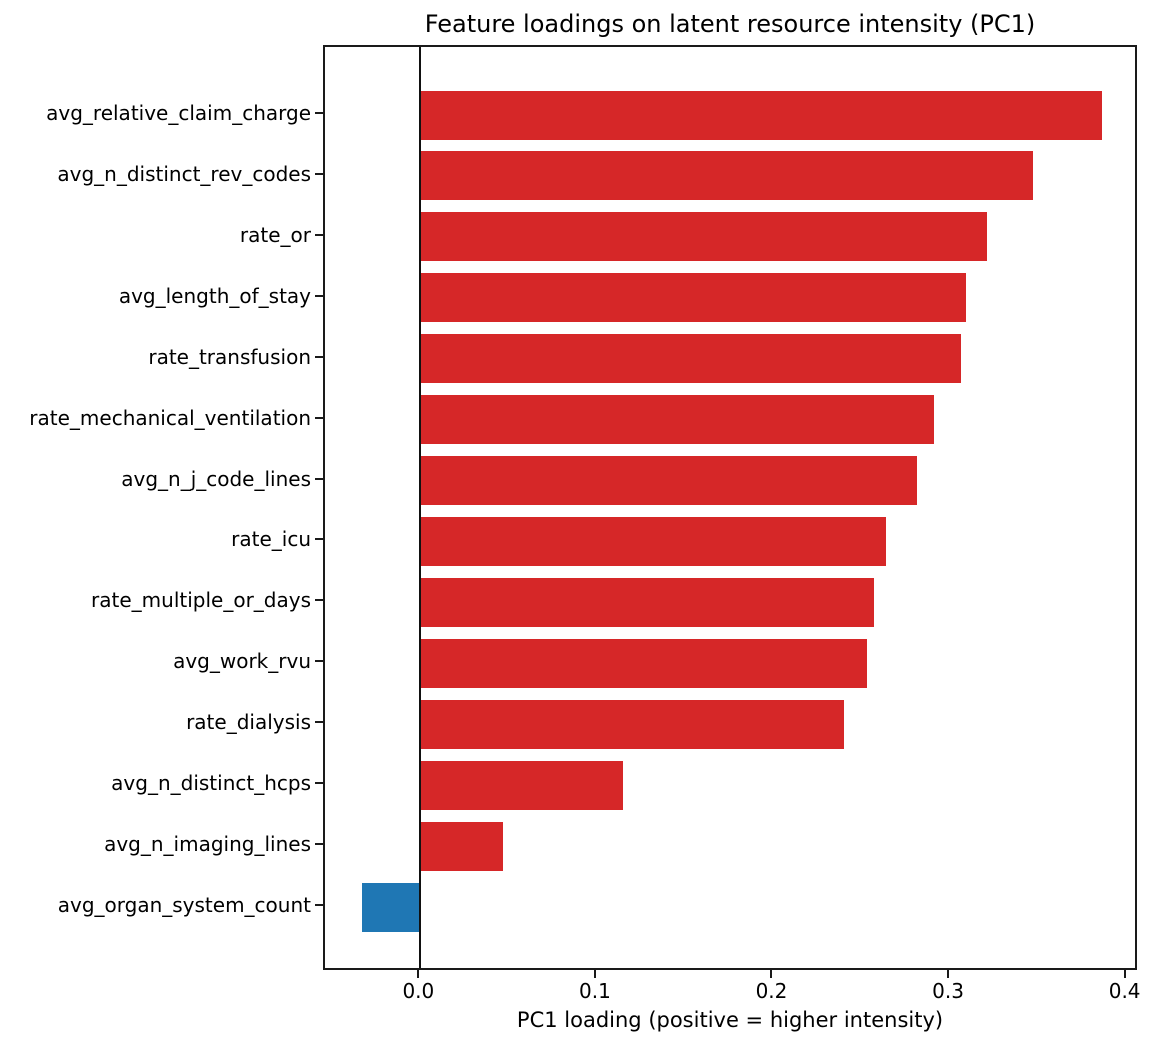 Image resolution: width=1156 pixels, height=1048 pixels. Describe the element at coordinates (1124, 991) in the screenshot. I see `x-tick-label: 0.4` at that location.